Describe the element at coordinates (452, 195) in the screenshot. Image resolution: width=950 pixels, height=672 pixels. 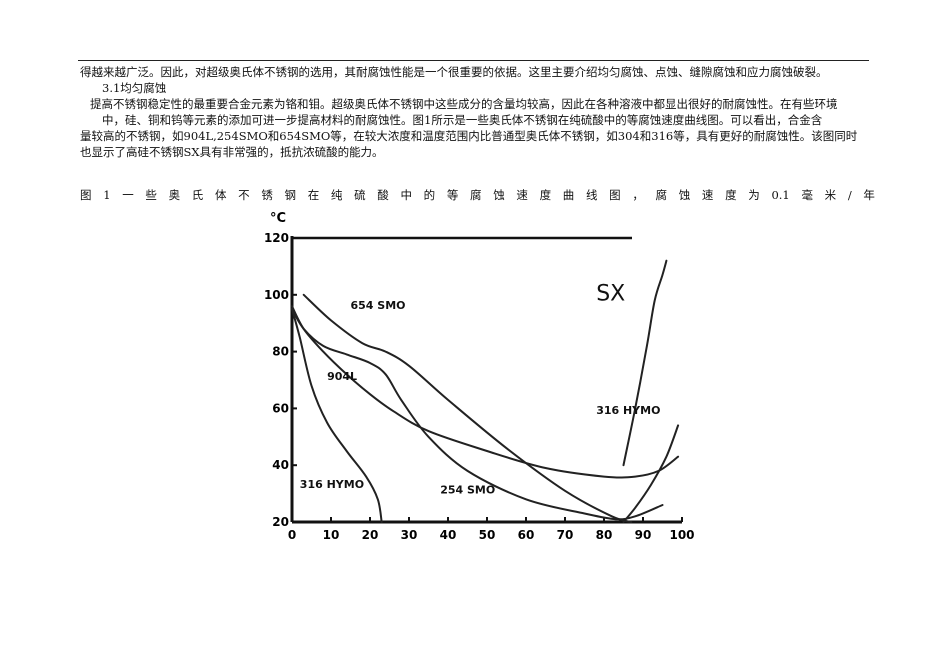
I see `caption-char: 等` at that location.